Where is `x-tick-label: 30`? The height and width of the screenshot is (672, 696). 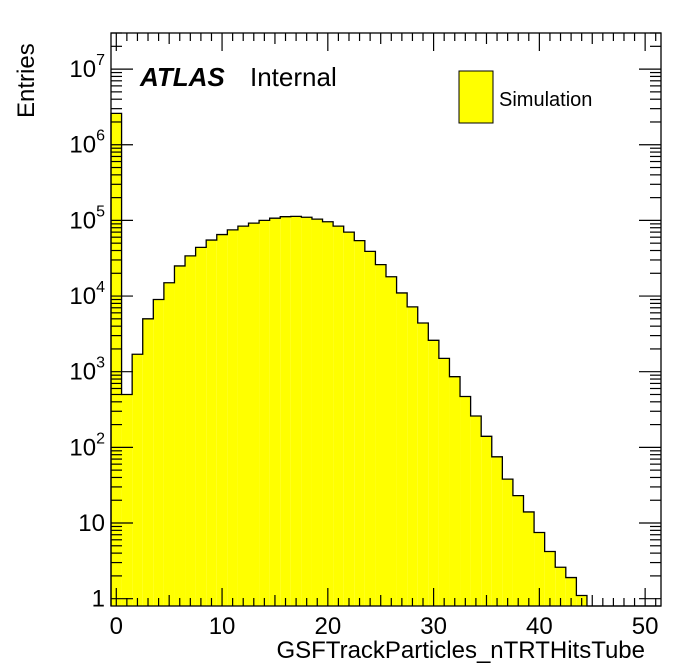
x-tick-label: 30 is located at coordinates (433, 626).